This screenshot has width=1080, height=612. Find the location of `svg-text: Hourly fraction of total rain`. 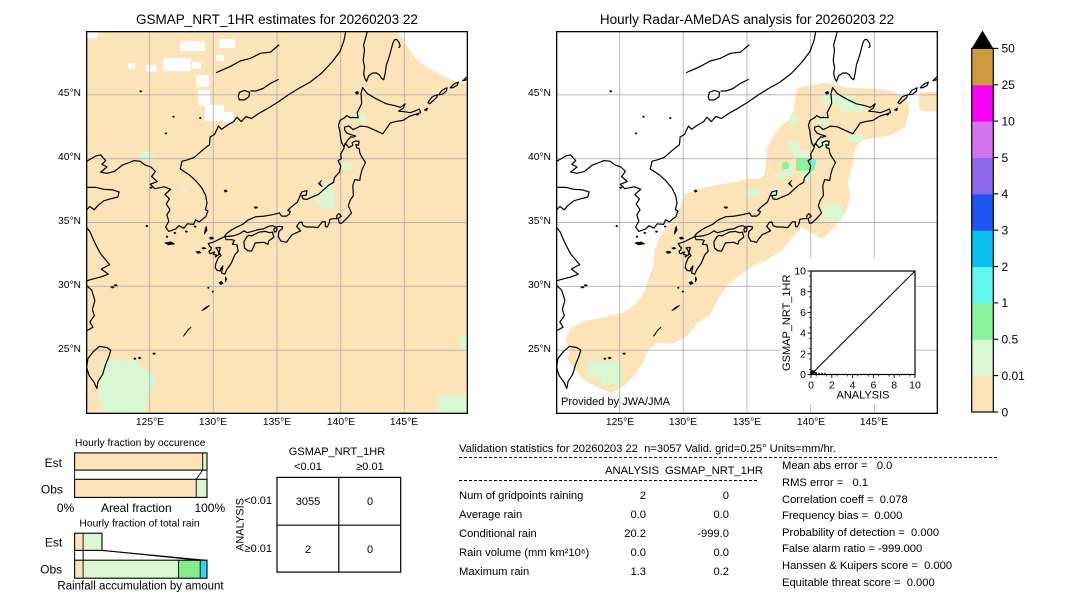

svg-text: Hourly fraction of total rain is located at coordinates (139, 524).